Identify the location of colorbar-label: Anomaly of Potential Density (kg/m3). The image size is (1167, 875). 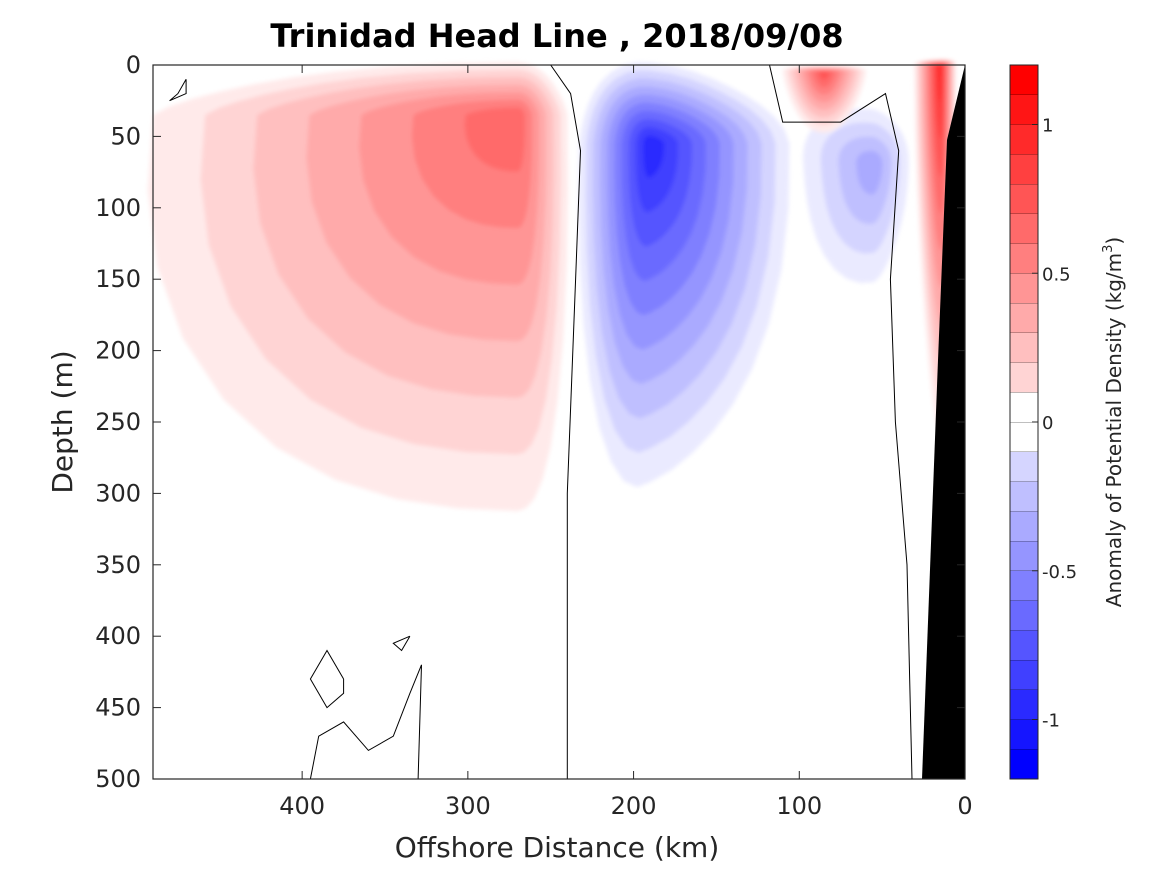
(1113, 422).